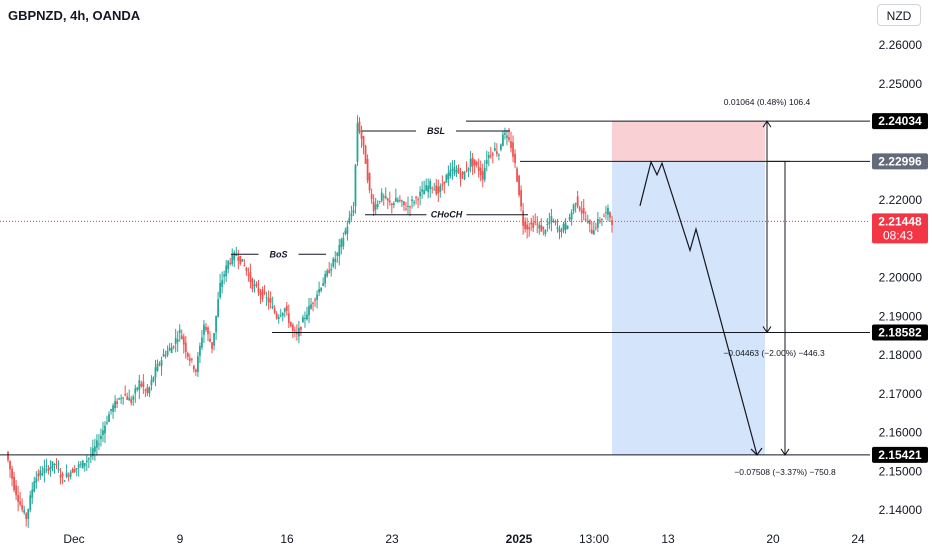 This screenshot has width=932, height=550. What do you see at coordinates (785, 472) in the screenshot?
I see `target-2-measure-label: −0.07508 (−3.37%) −750.8` at bounding box center [785, 472].